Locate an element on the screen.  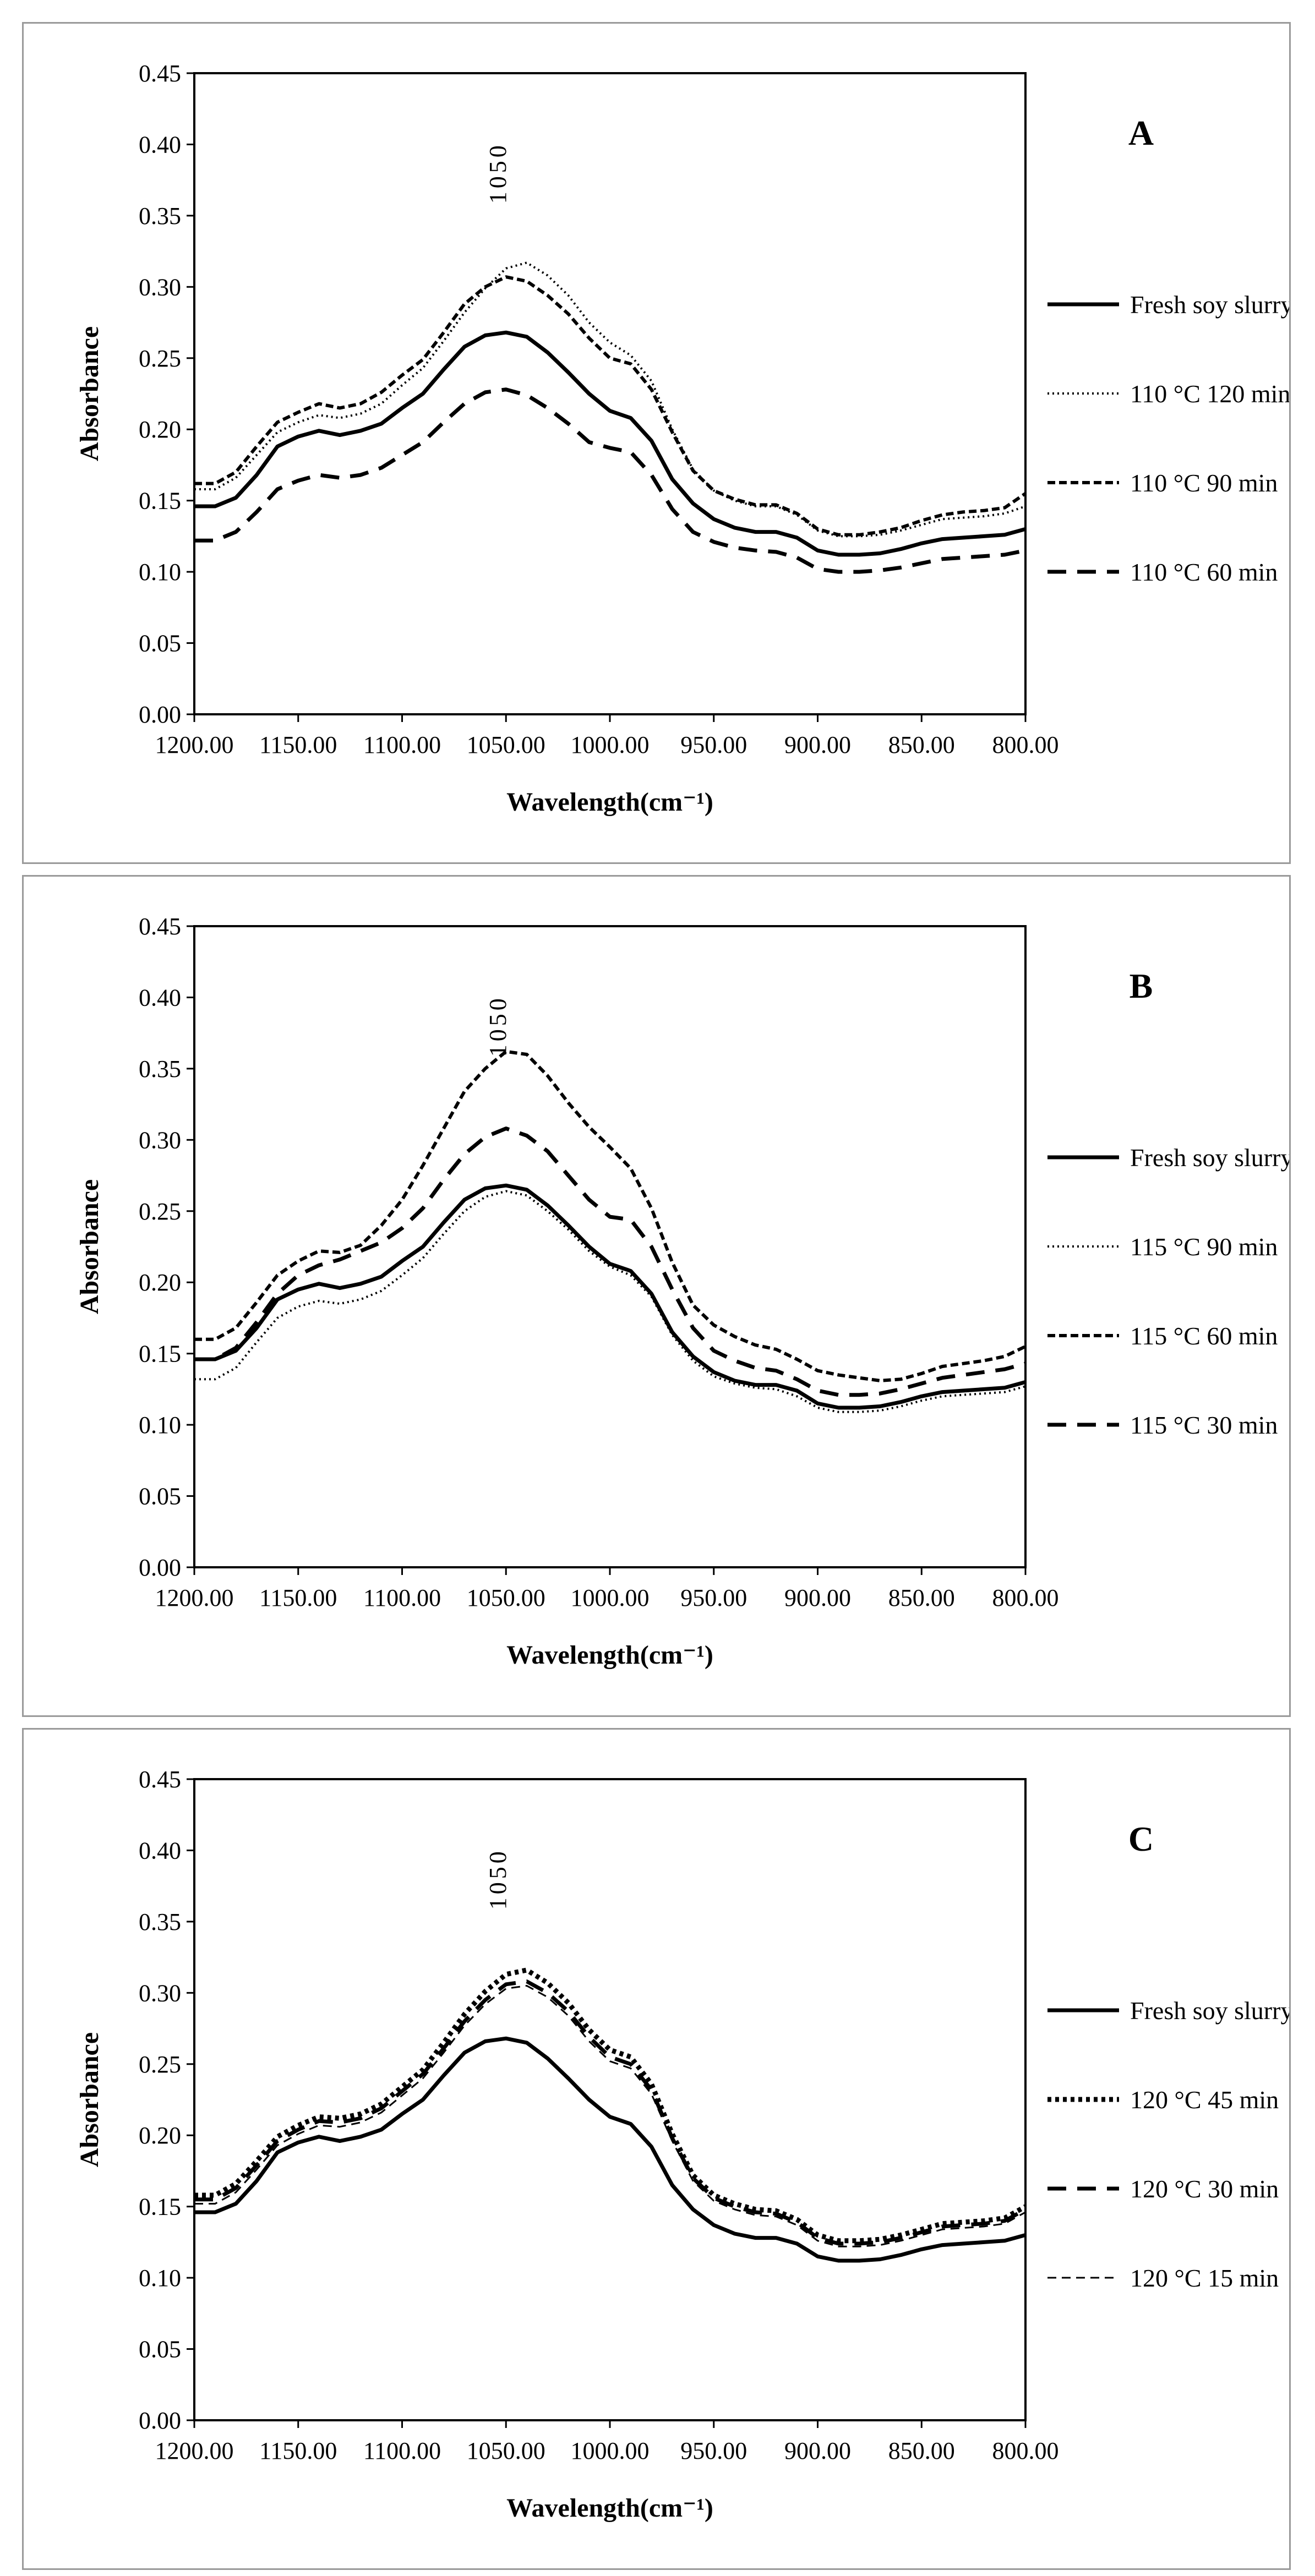
panel-label: C is located at coordinates (1141, 1838).